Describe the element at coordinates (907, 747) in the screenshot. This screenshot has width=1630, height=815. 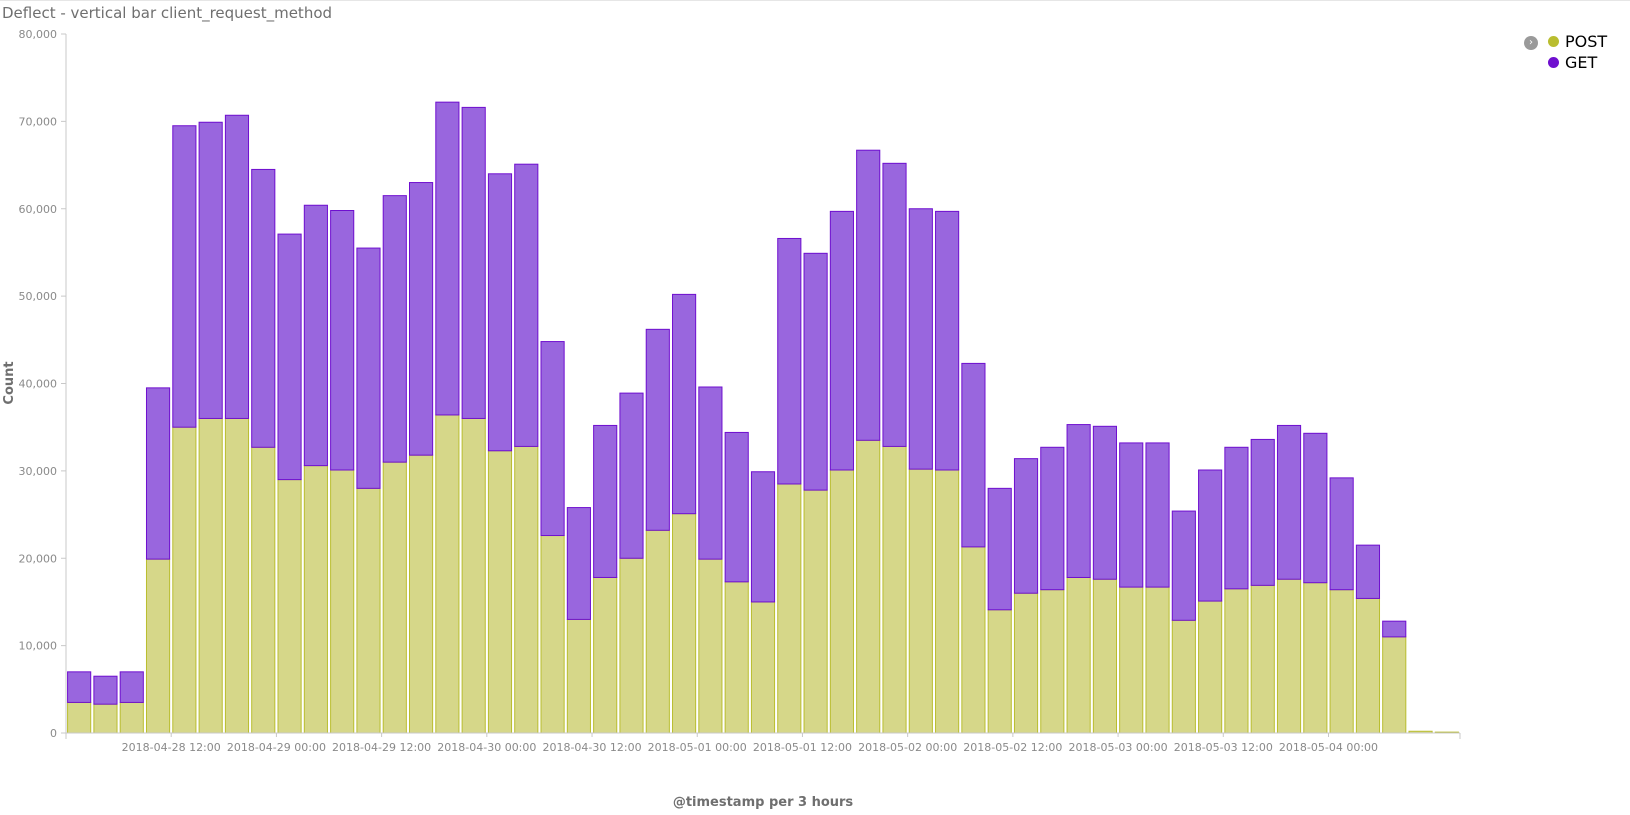
I see `x-tick-label: 2018-05-02 00:00` at that location.